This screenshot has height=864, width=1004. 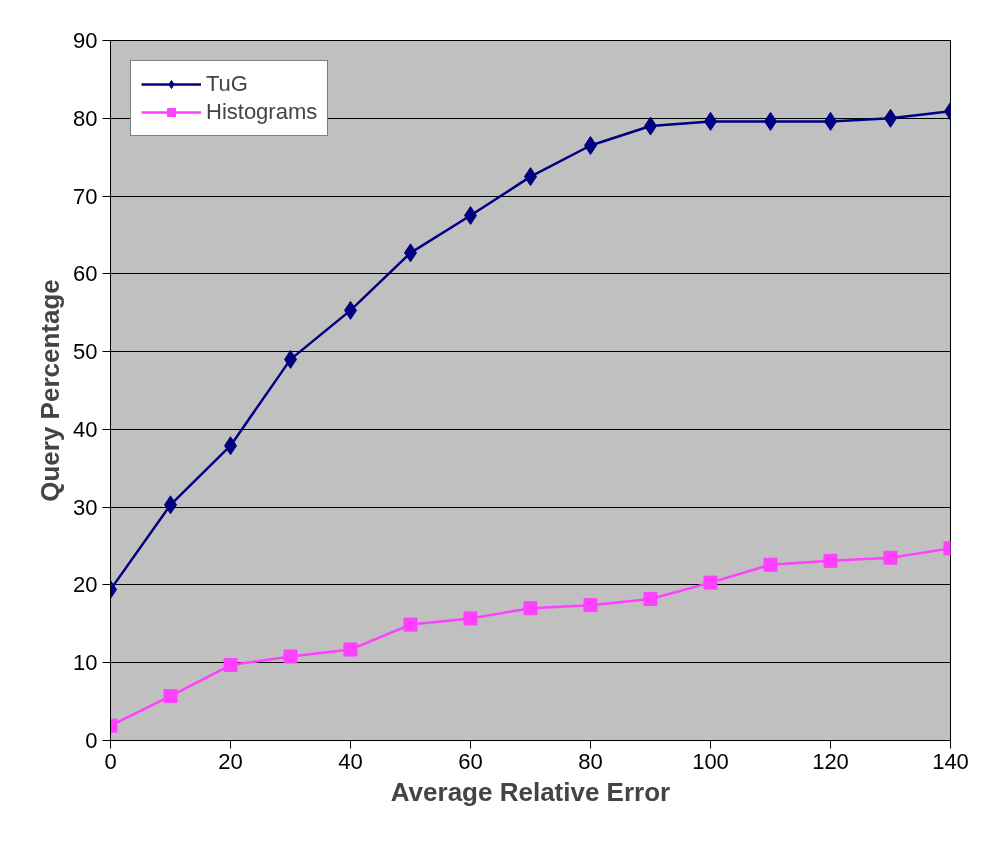 What do you see at coordinates (91, 740) in the screenshot?
I see `y-tick-label: 0` at bounding box center [91, 740].